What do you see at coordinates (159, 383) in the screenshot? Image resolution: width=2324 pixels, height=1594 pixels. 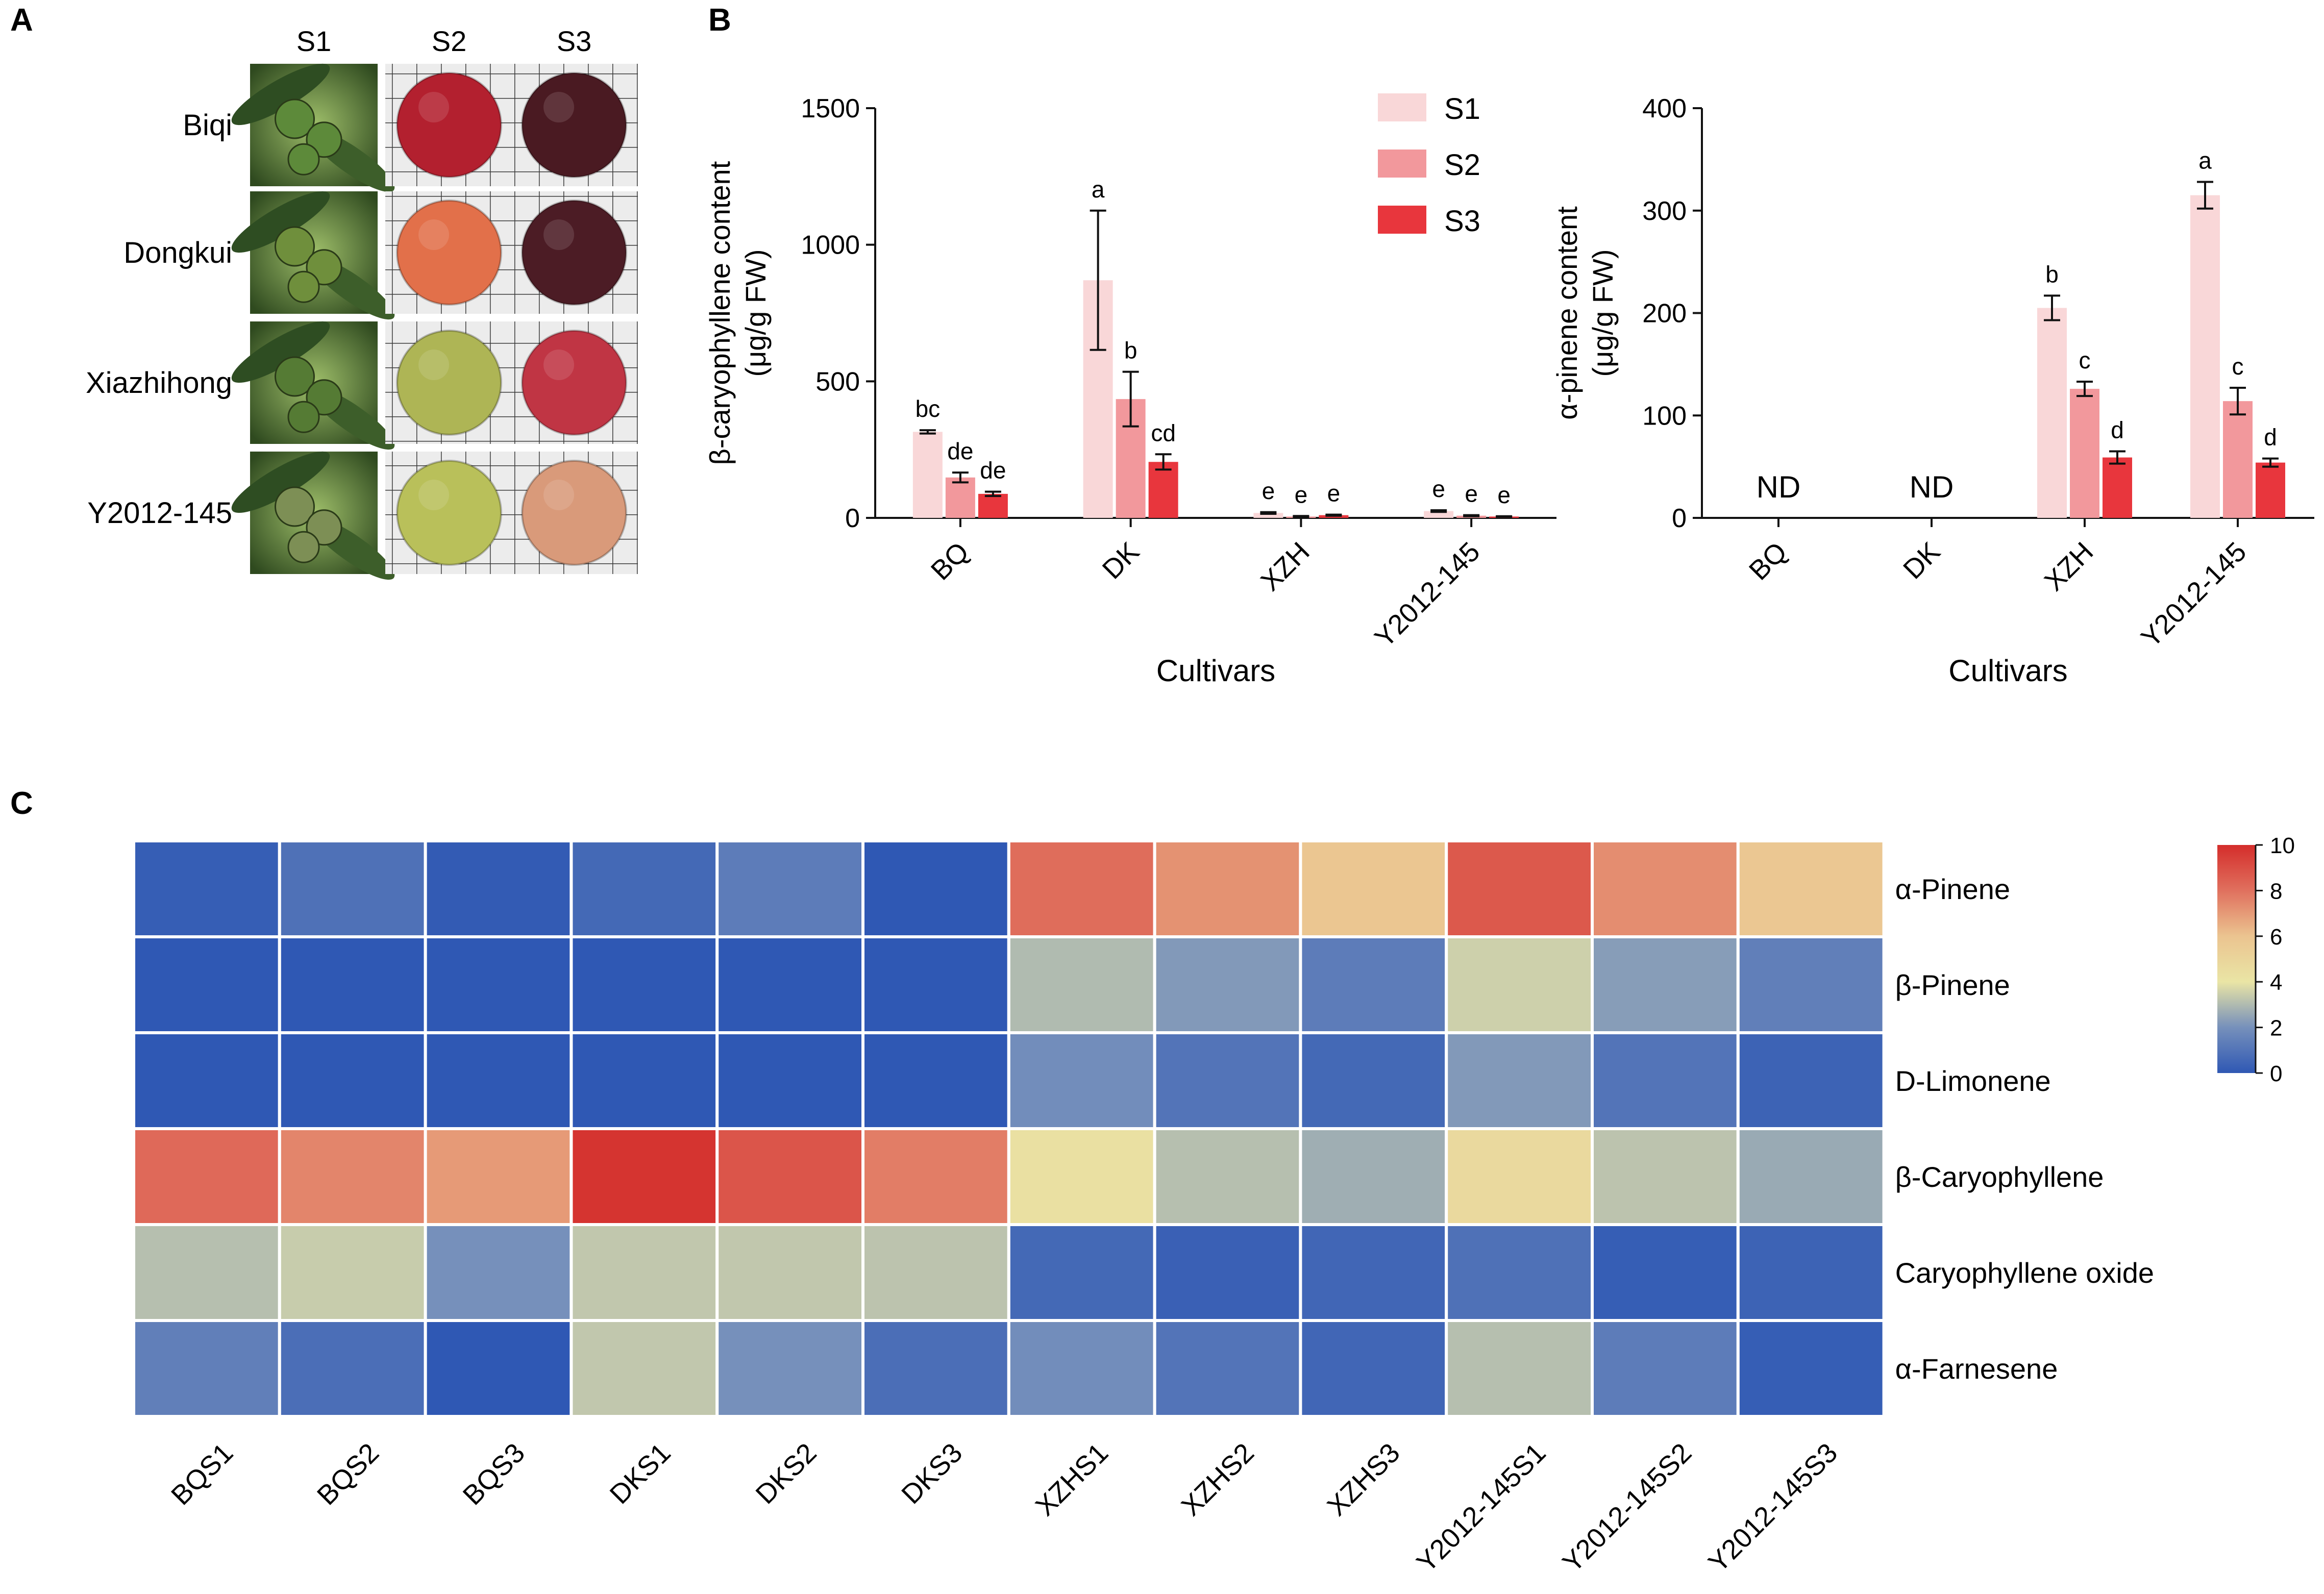 I see `cultivar-label: Xiazhihong` at bounding box center [159, 383].